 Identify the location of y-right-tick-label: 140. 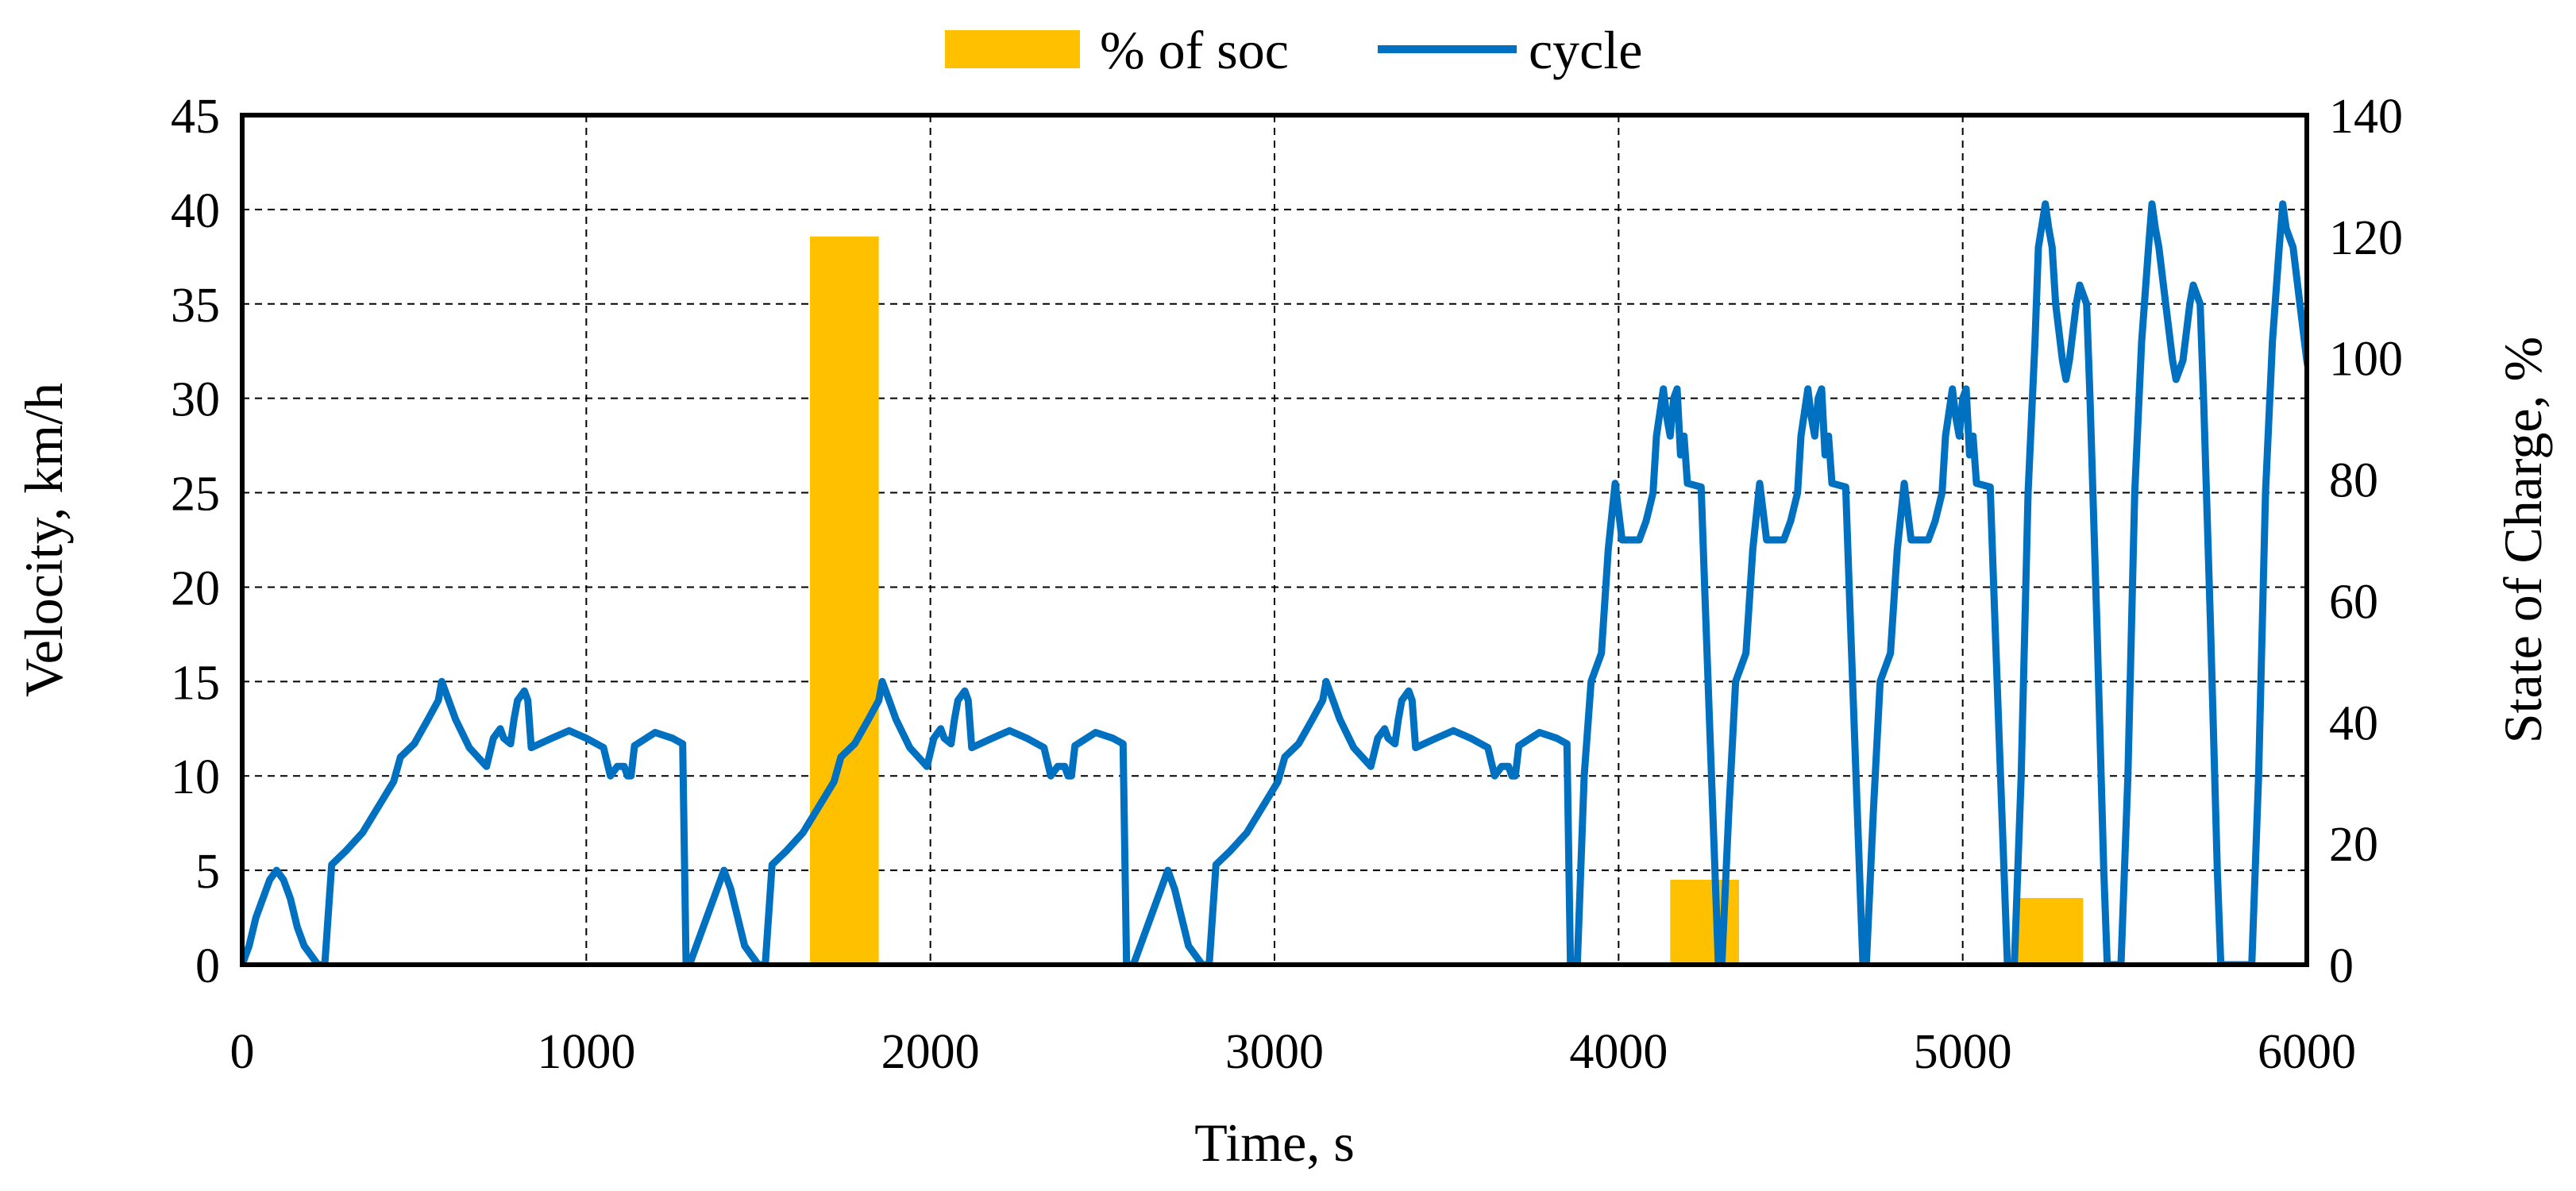
(2366, 117).